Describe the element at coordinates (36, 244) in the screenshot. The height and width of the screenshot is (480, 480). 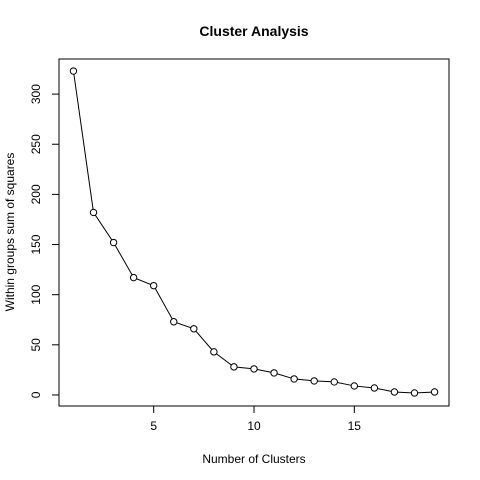
I see `y-tick-label: 150` at that location.